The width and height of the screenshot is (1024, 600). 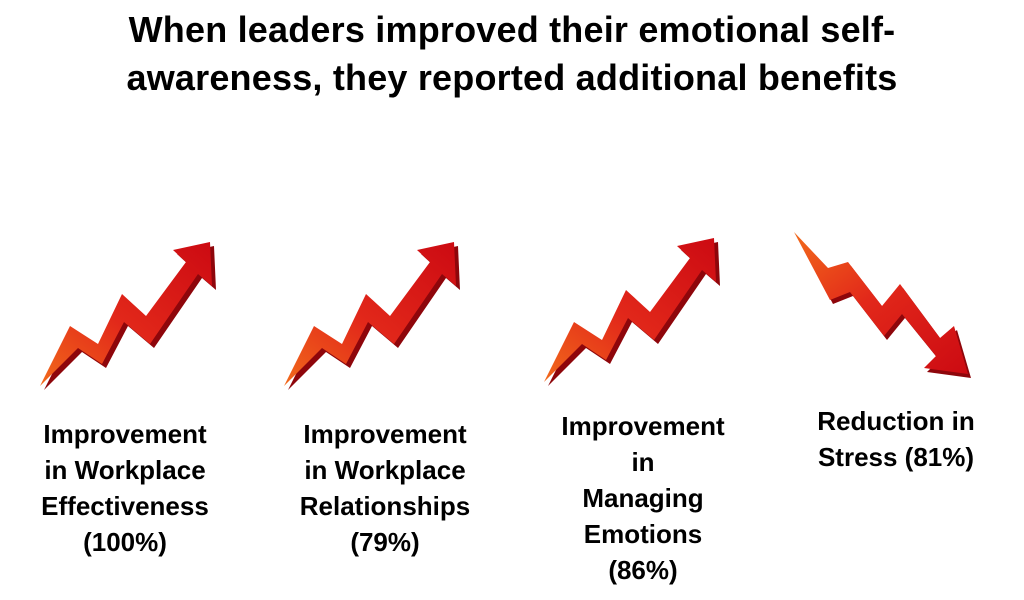 What do you see at coordinates (882, 305) in the screenshot?
I see `trend-down-arrow-icon` at bounding box center [882, 305].